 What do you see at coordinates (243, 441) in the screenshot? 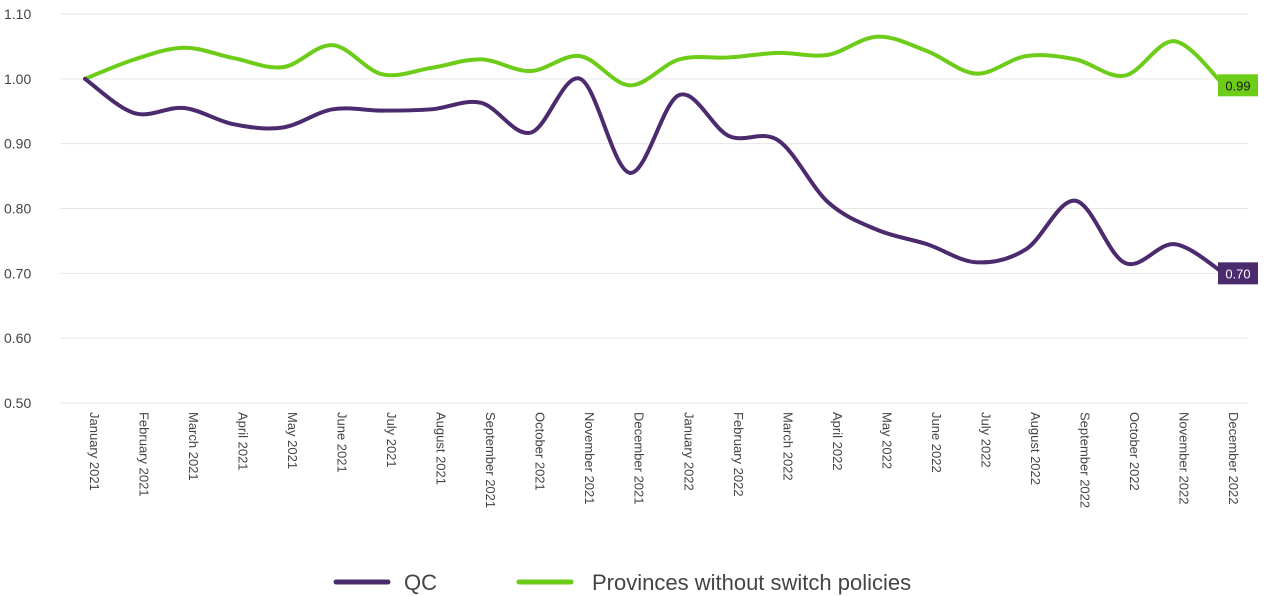
I see `x-tick-label: April 2021` at bounding box center [243, 441].